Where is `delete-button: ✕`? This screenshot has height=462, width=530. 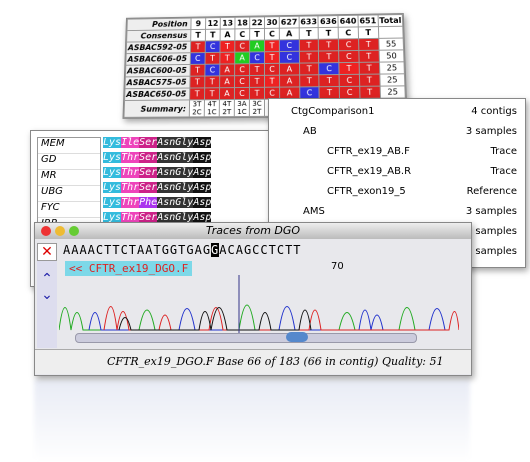
delete-button: ✕ is located at coordinates (47, 252).